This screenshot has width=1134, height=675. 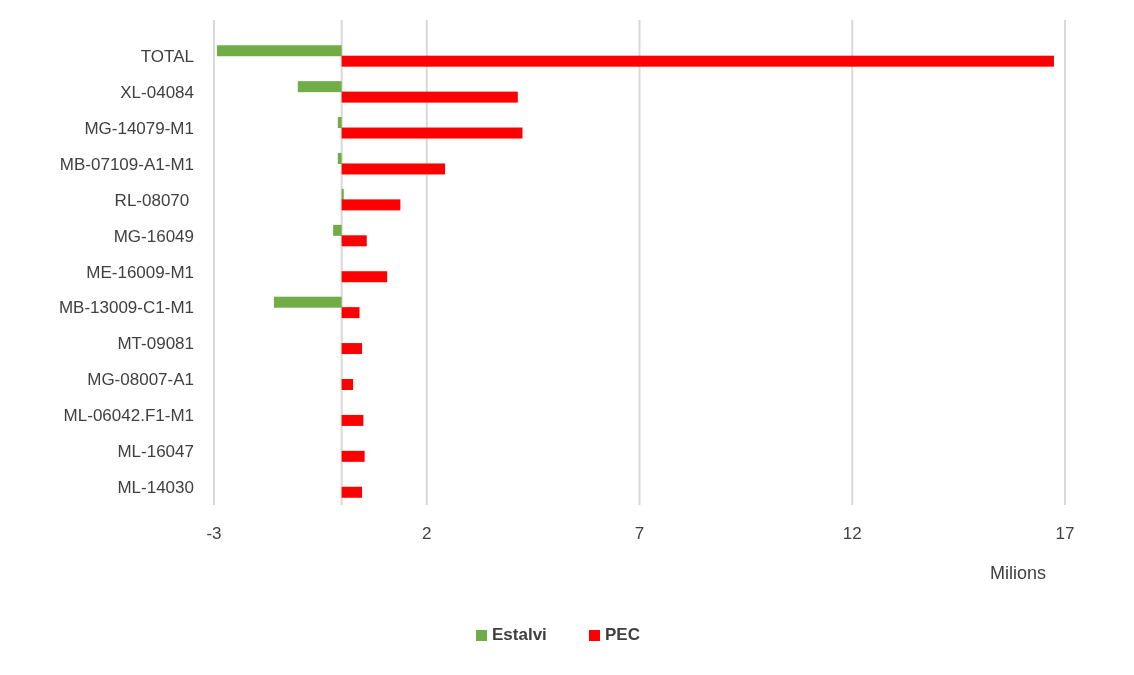 I want to click on y-tick-label: MG-16049, so click(x=153, y=236).